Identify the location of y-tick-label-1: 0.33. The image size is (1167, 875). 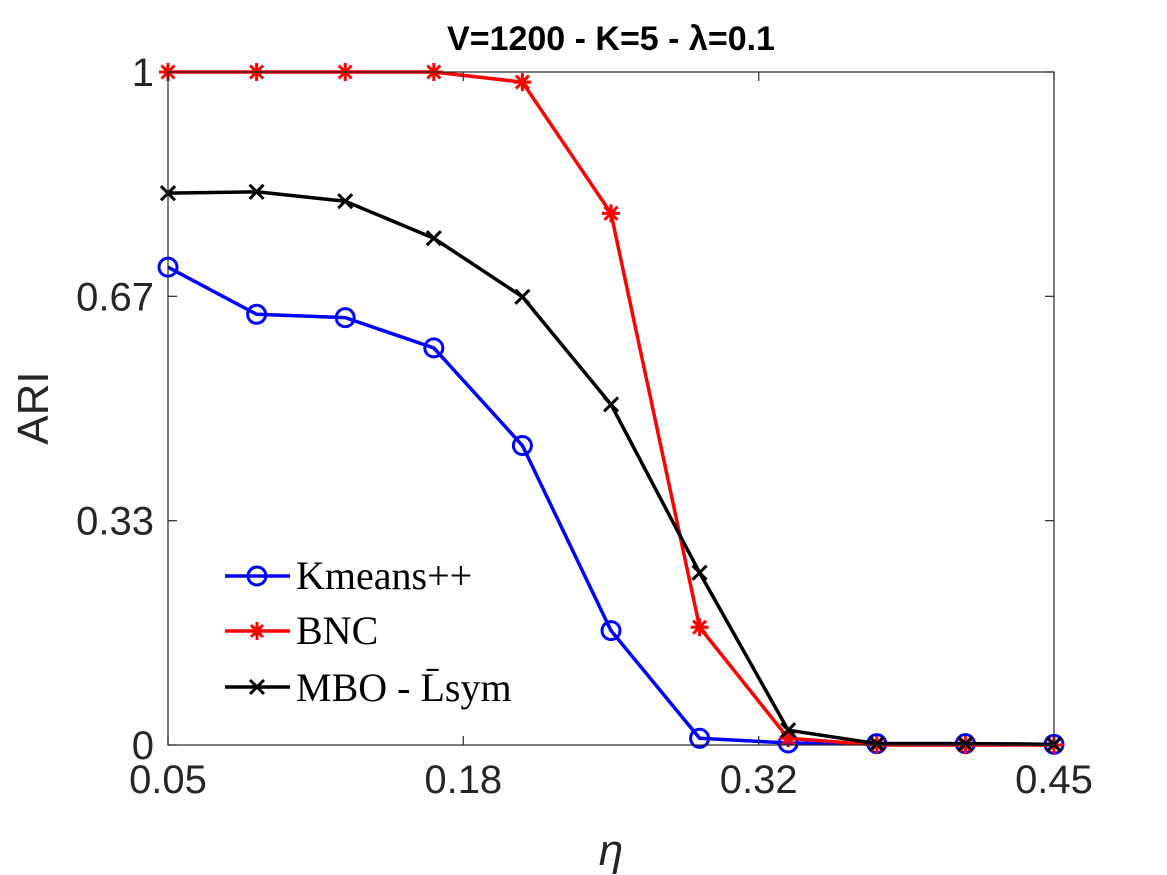
(115, 522).